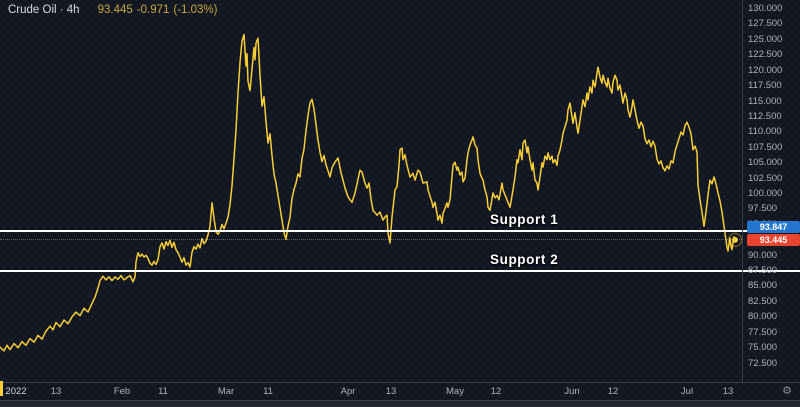 The width and height of the screenshot is (800, 407). Describe the element at coordinates (765, 193) in the screenshot. I see `price-tick: 100.000` at that location.